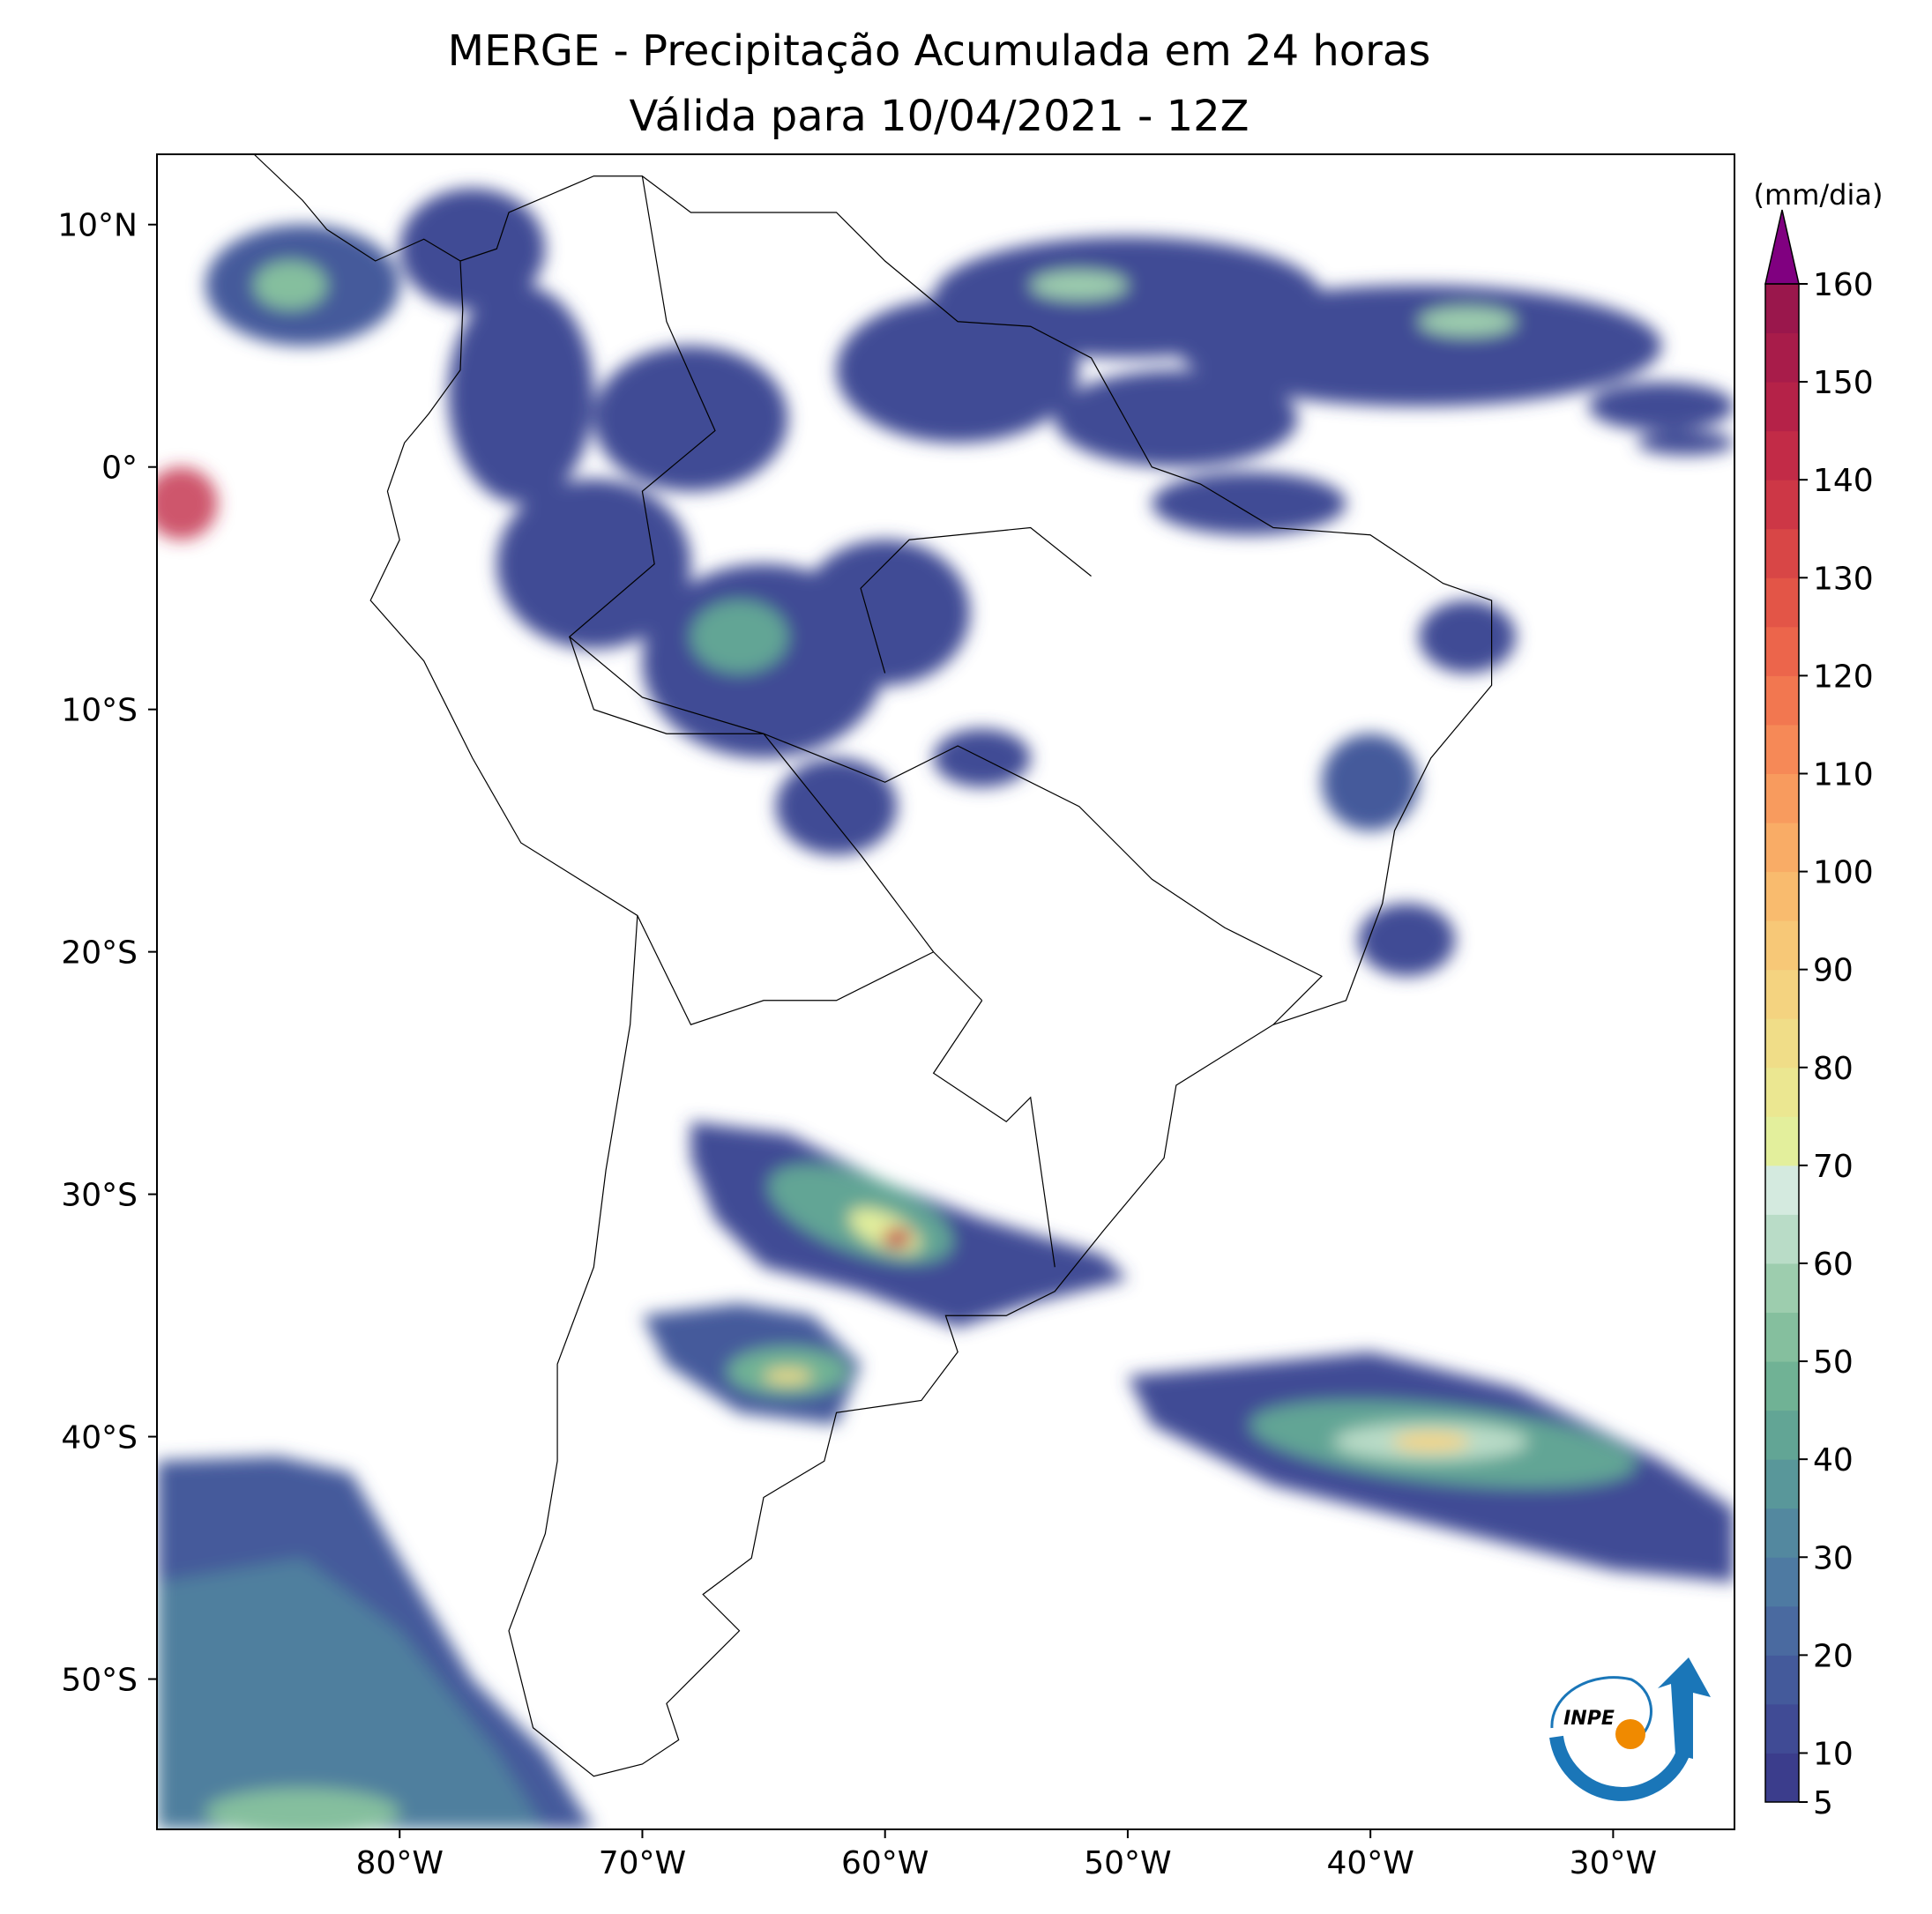 The image size is (1932, 1914). Describe the element at coordinates (1006, 1855) in the screenshot. I see `x-axis: 80°W 70°W 60°W 50°W 40°W 30°W` at that location.